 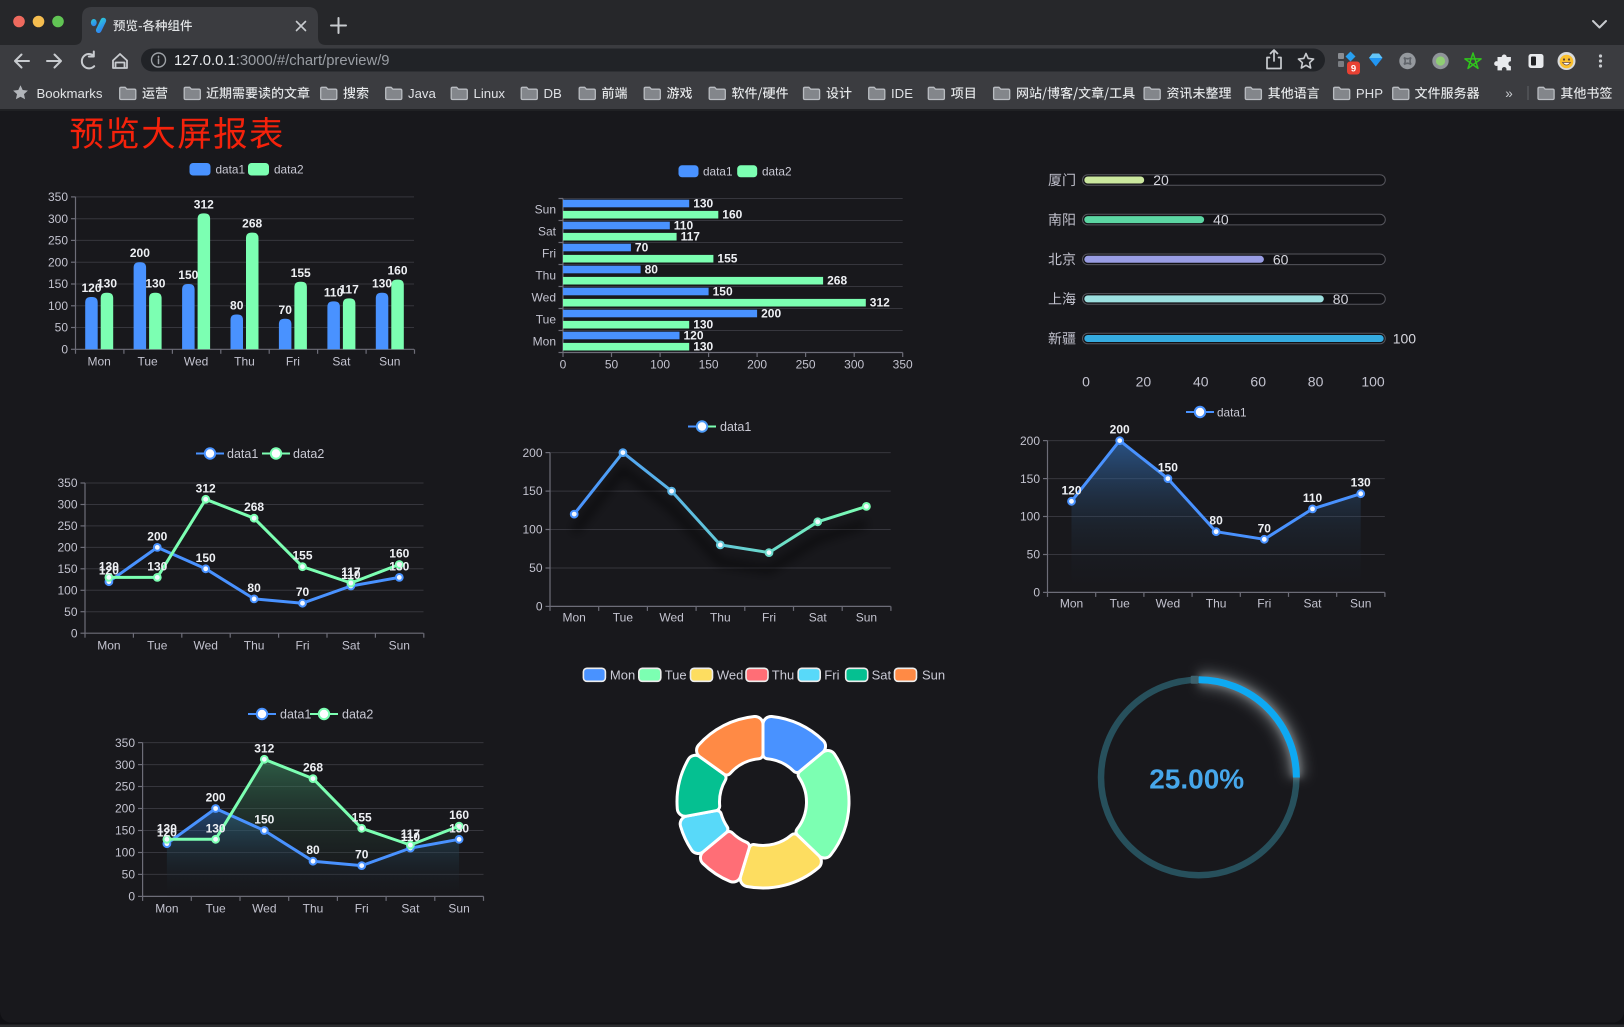 I want to click on svg-text: 60, so click(x=1281, y=259).